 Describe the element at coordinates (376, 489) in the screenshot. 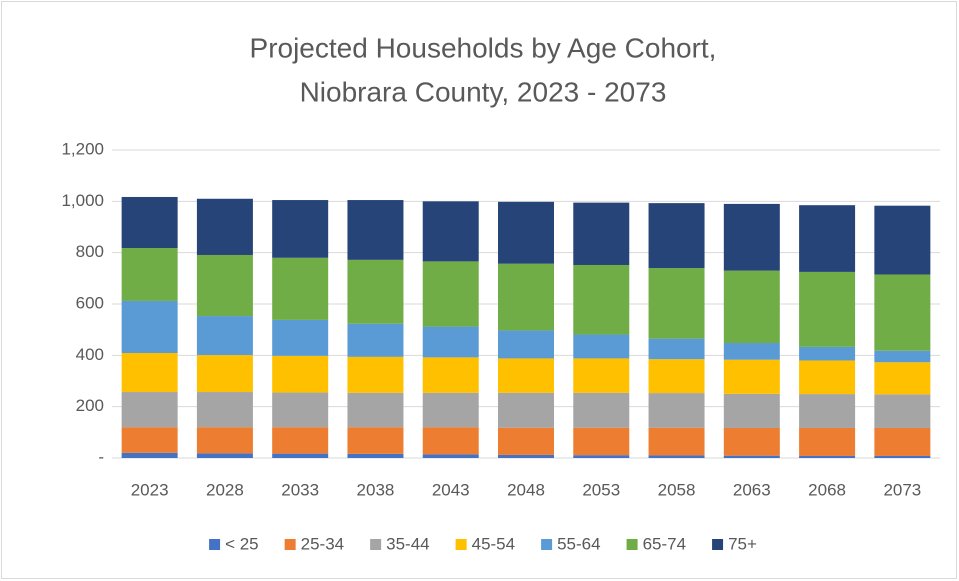

I see `x-tick-label: 2038` at that location.